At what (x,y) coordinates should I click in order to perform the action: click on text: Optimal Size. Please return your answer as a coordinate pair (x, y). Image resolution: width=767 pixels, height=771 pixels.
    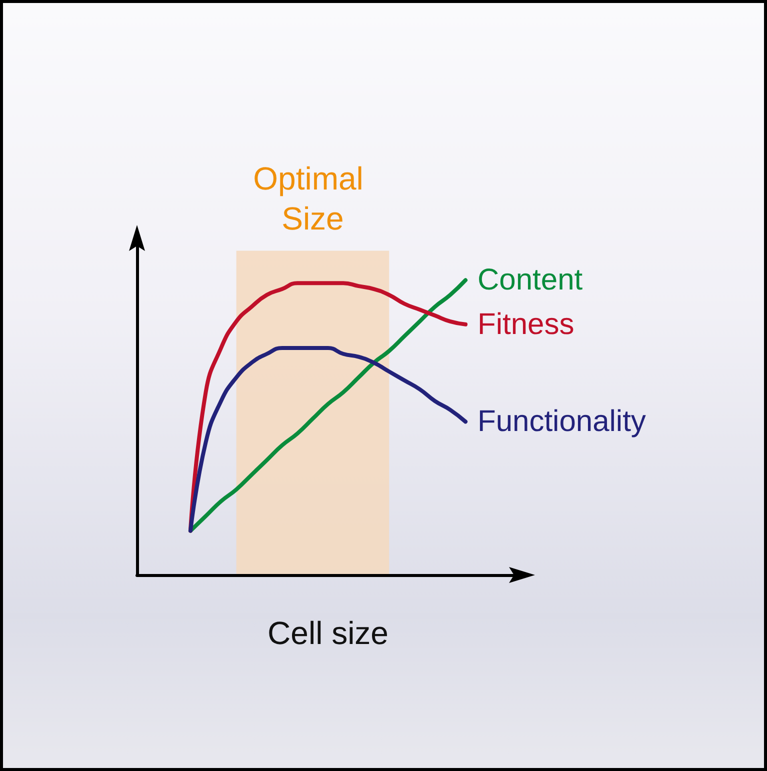
    Looking at the image, I should click on (312, 198).